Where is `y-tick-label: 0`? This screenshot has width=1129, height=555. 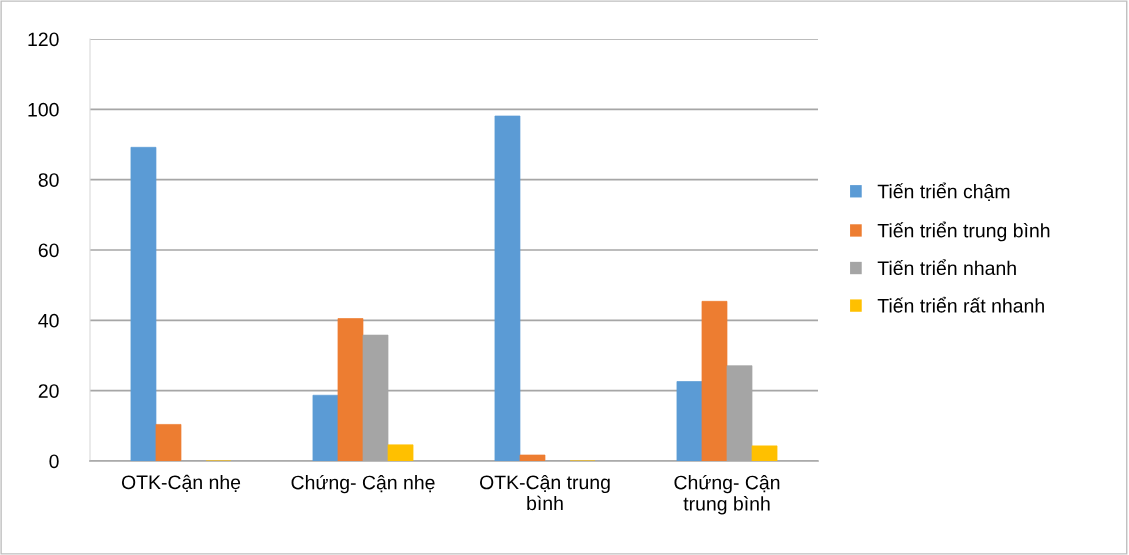 y-tick-label: 0 is located at coordinates (54, 461).